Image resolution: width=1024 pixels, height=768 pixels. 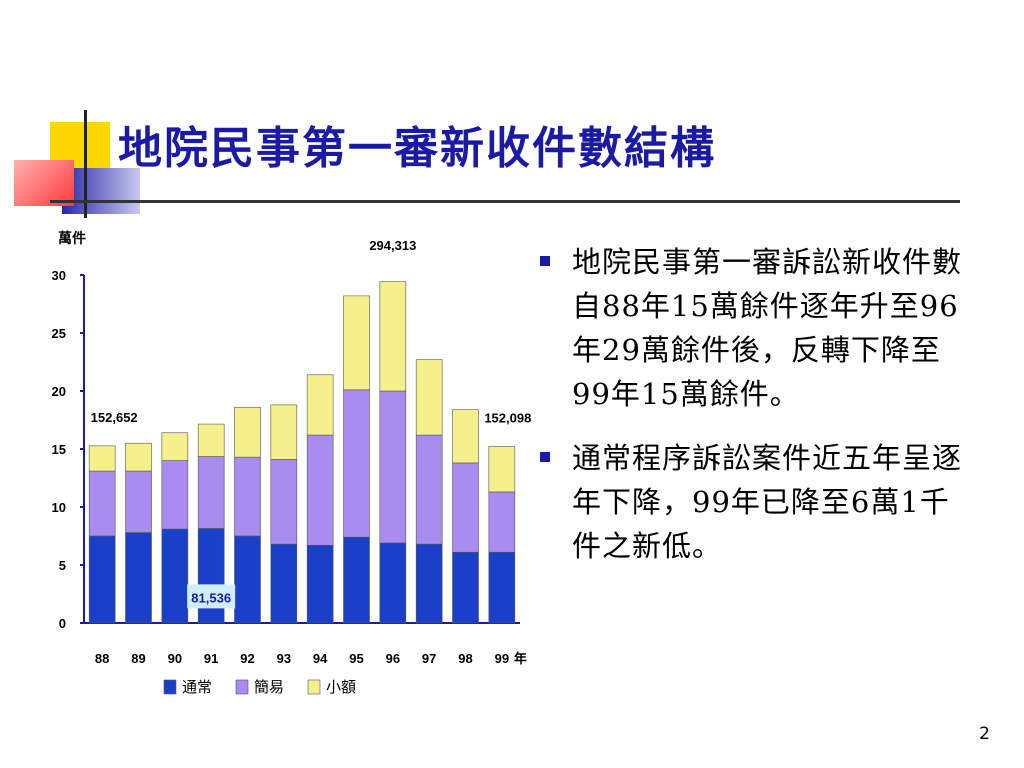 What do you see at coordinates (984, 734) in the screenshot?
I see `page-number: 2` at bounding box center [984, 734].